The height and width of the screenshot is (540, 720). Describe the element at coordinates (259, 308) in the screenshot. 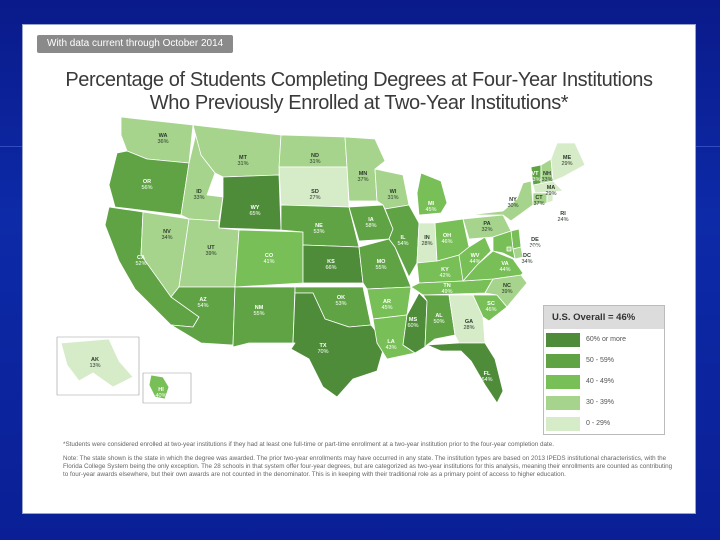

I see `state-code-nm: NM` at that location.